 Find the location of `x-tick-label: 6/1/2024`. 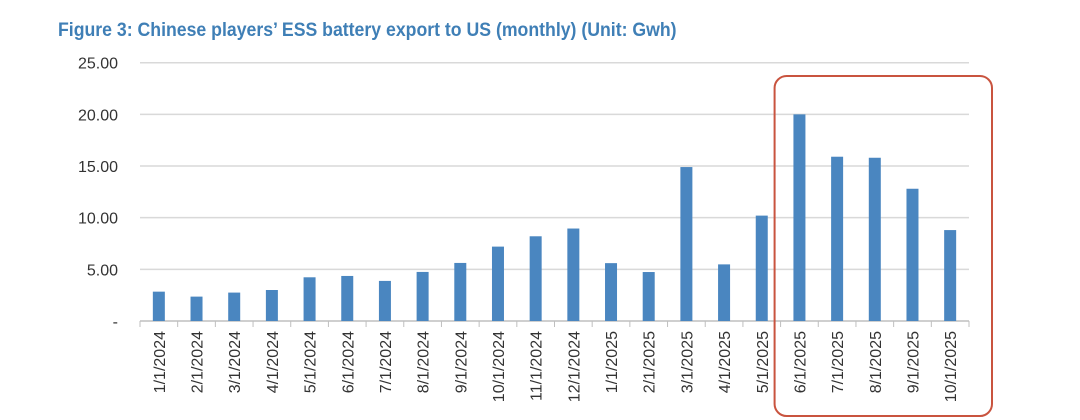

x-tick-label: 6/1/2024 is located at coordinates (348, 362).